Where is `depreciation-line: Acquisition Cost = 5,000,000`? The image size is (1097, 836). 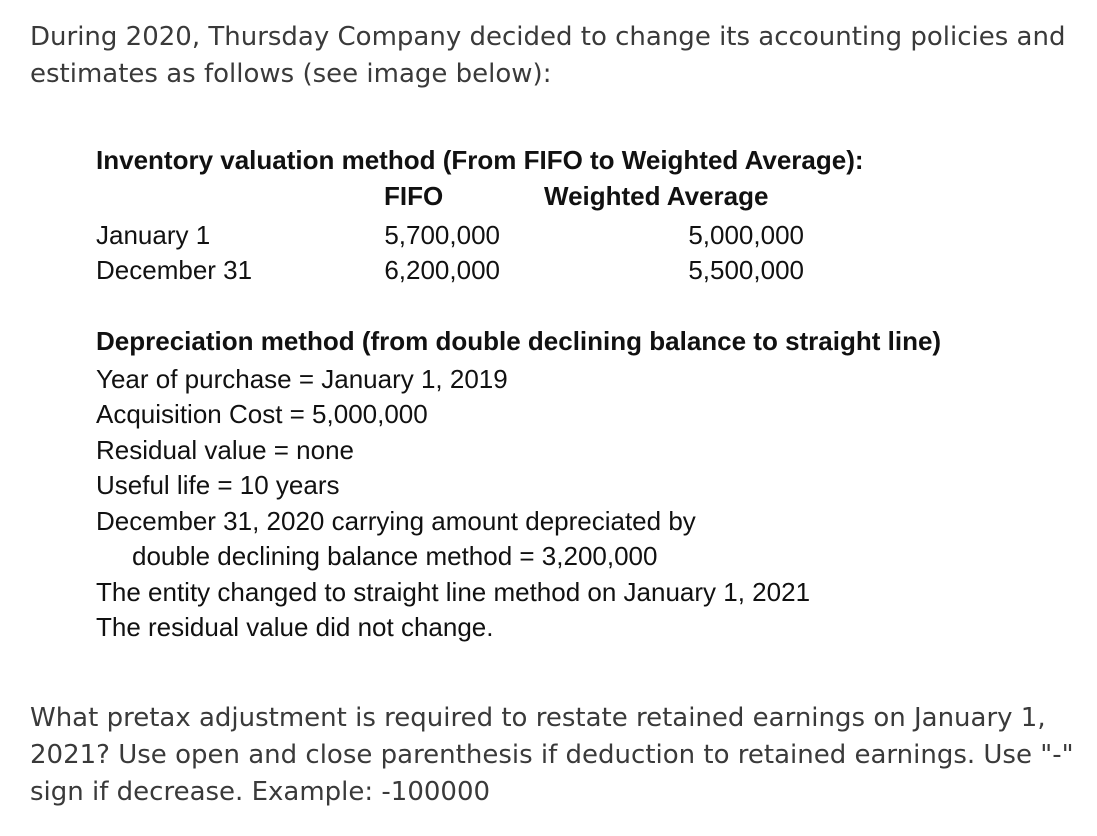 depreciation-line: Acquisition Cost = 5,000,000 is located at coordinates (262, 414).